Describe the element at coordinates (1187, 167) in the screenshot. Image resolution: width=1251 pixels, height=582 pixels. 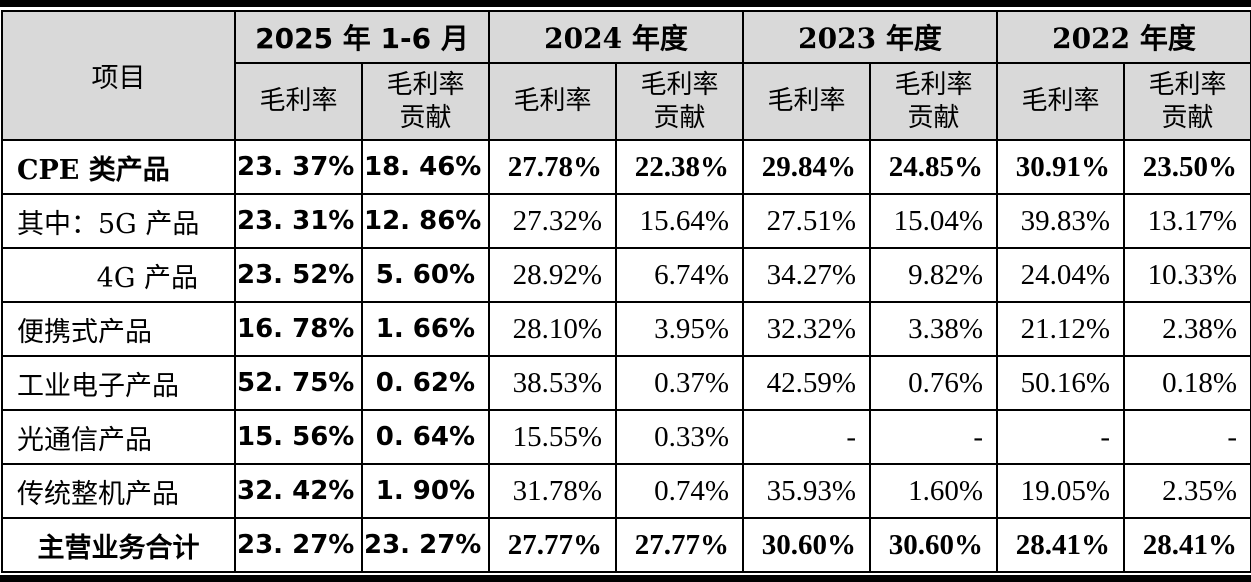
I see `value-cell: 23.50%` at that location.